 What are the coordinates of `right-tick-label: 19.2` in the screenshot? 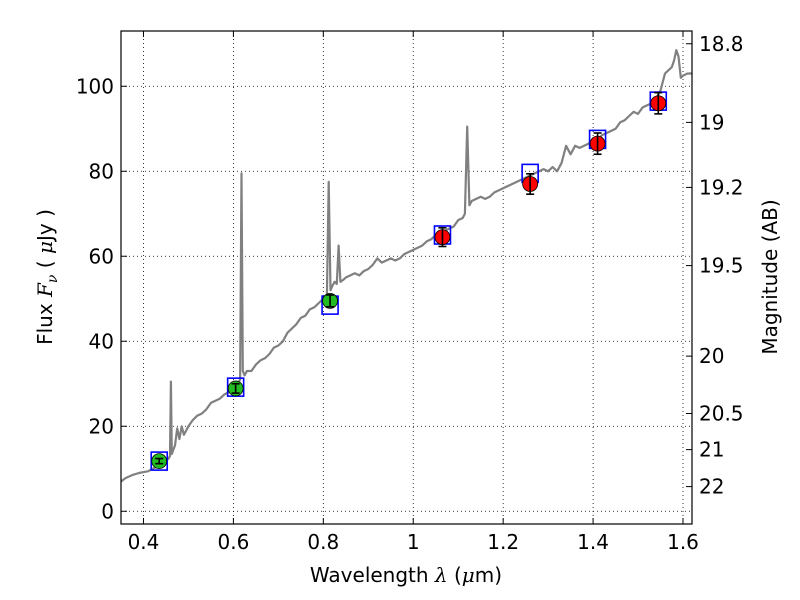 It's located at (721, 187).